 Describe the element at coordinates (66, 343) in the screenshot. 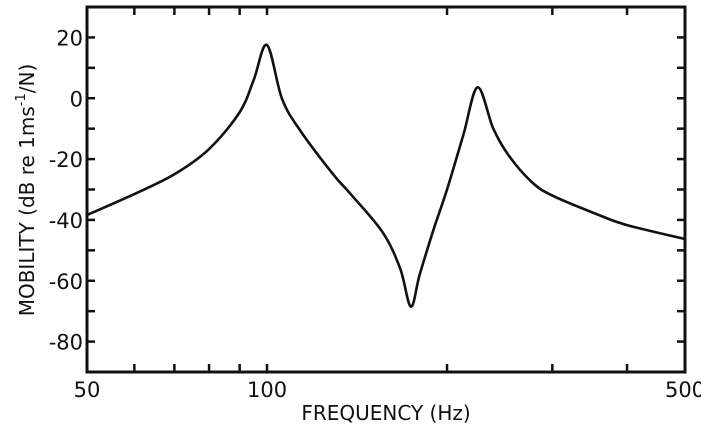

I see `y-tick-label: -80` at that location.